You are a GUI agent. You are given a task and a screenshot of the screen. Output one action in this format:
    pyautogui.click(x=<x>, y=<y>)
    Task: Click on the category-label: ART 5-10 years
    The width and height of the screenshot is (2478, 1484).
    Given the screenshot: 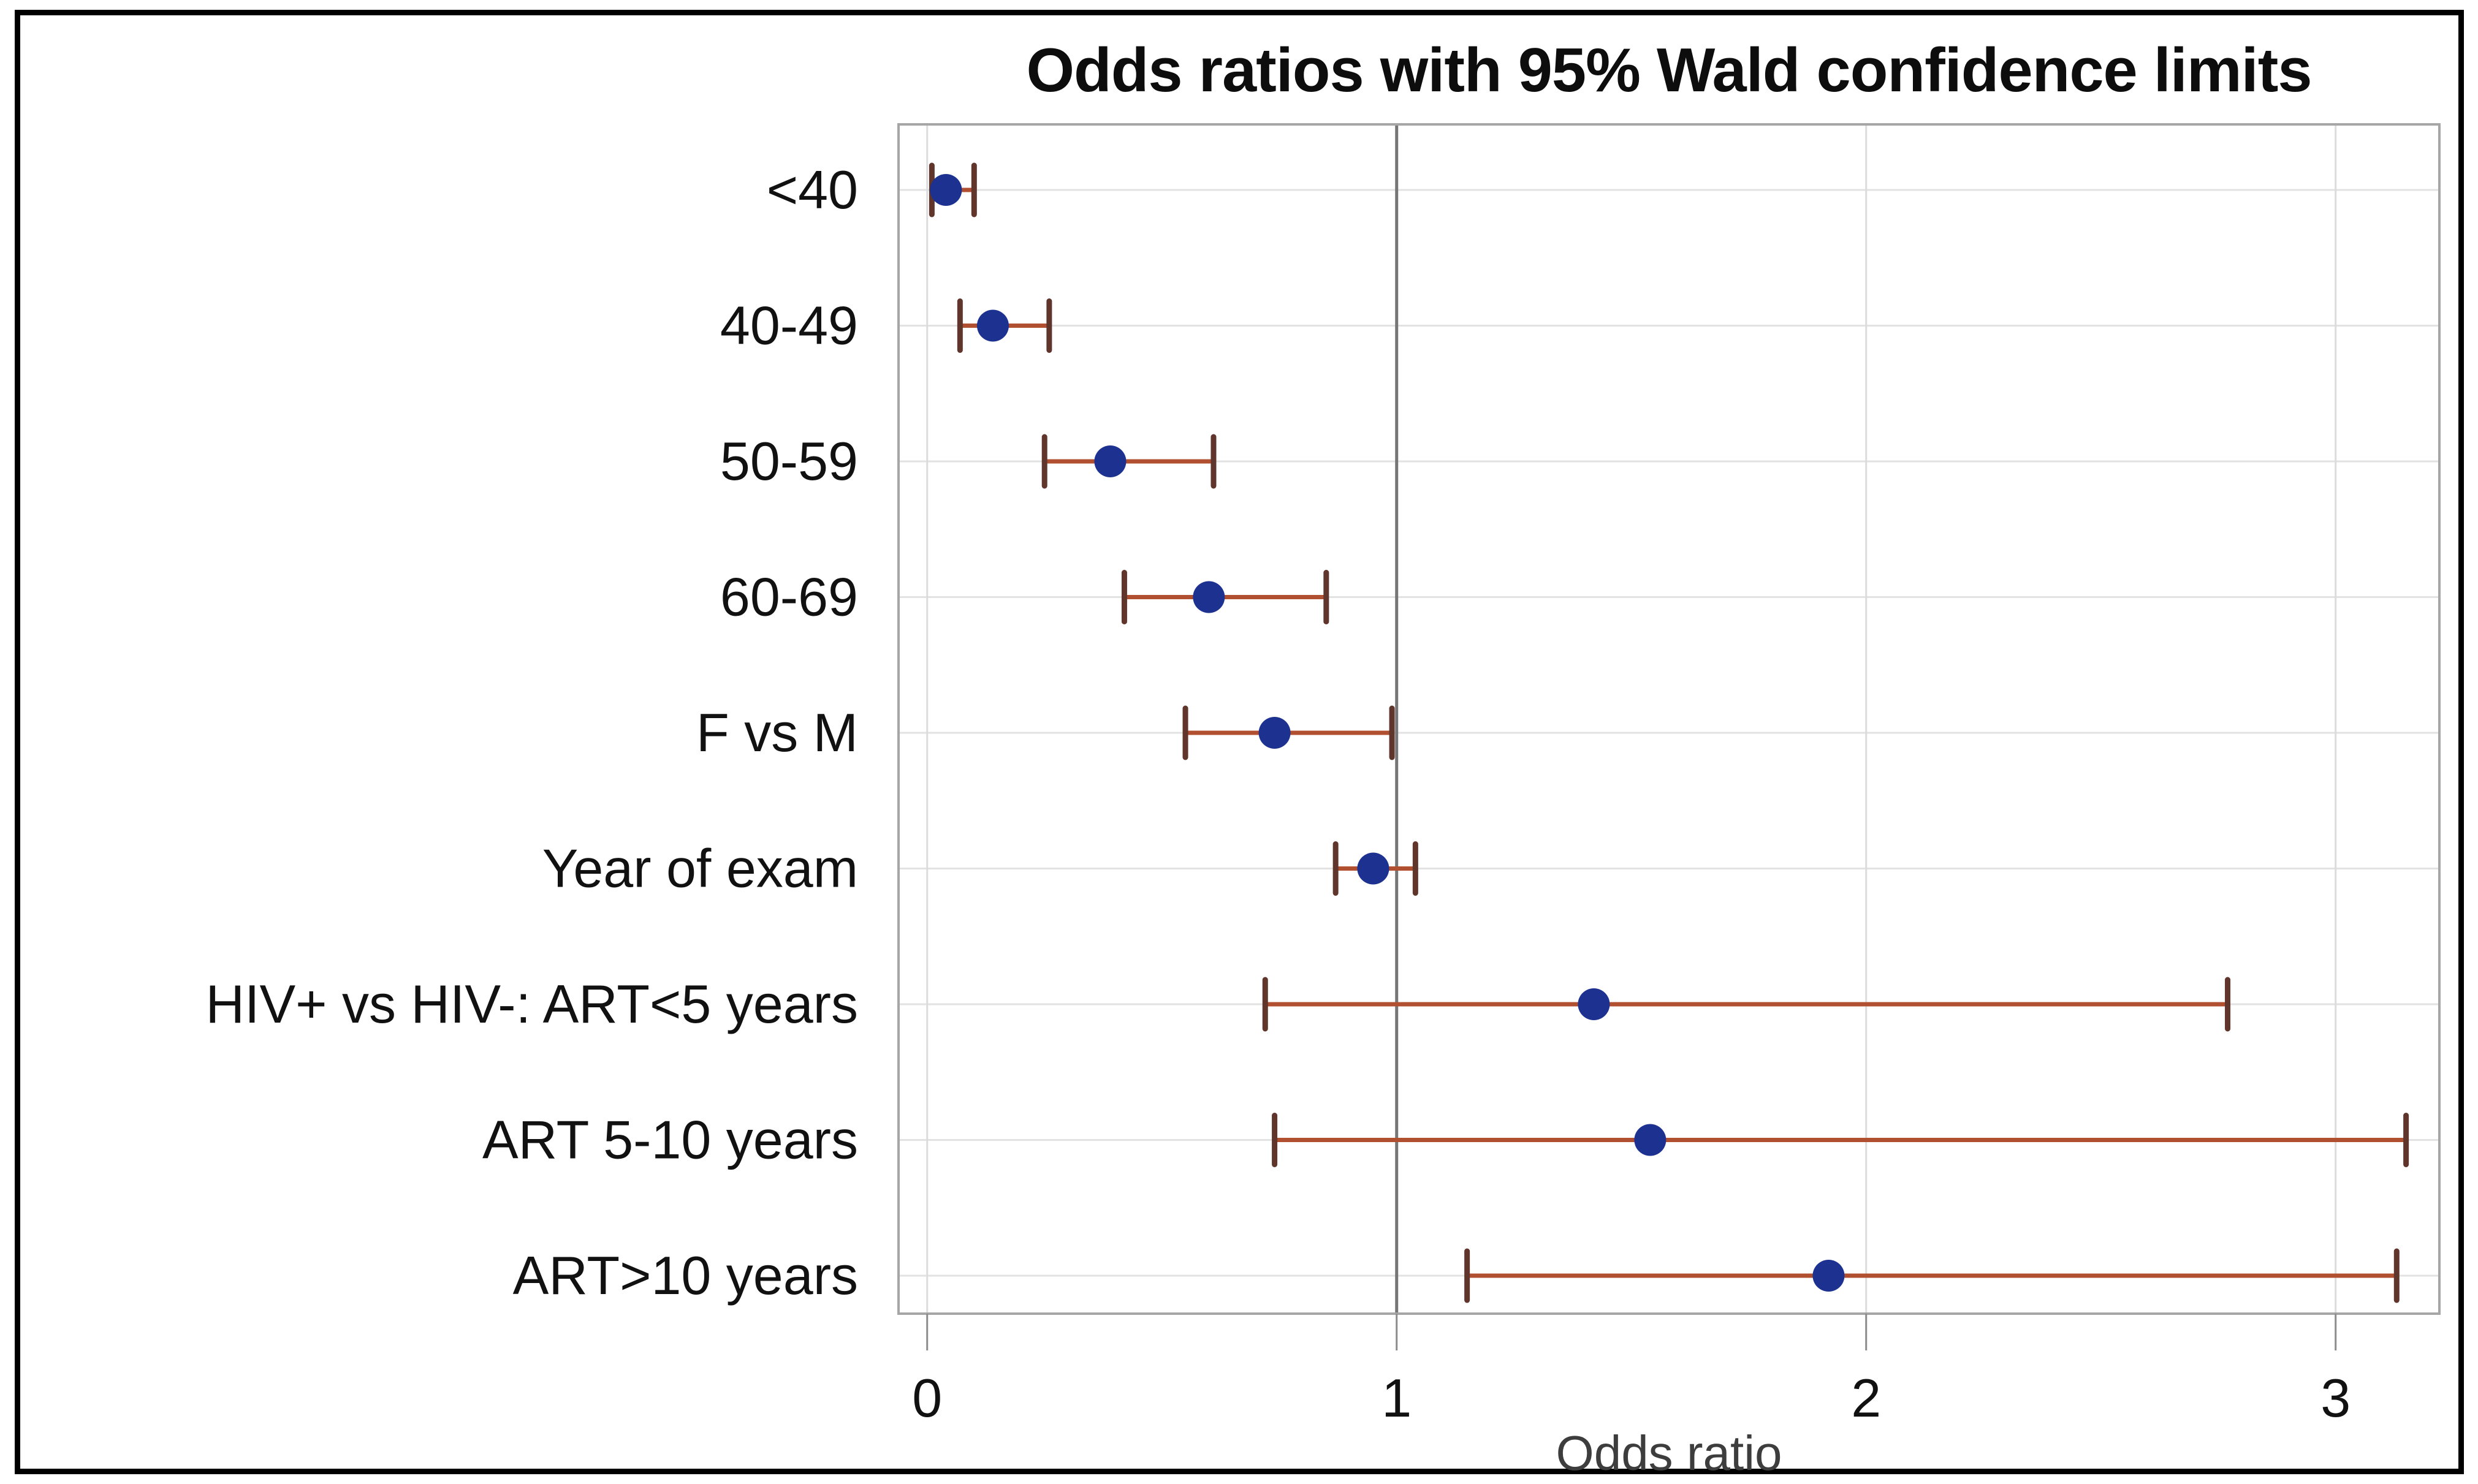 What is the action you would take?
    pyautogui.click(x=670, y=1139)
    